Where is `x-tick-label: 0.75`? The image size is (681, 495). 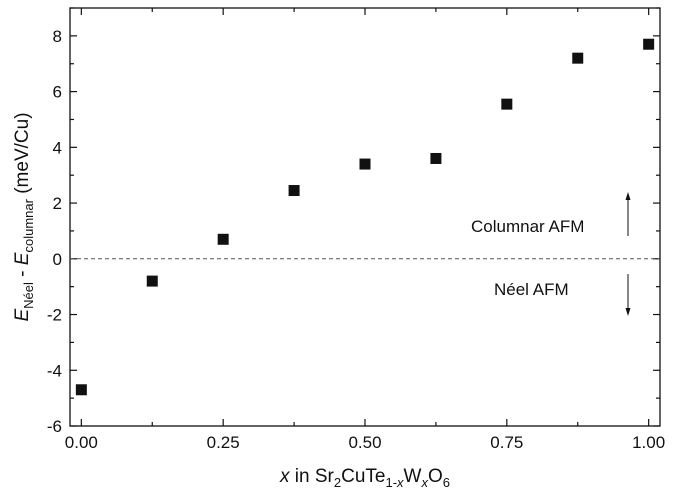 x-tick-label: 0.75 is located at coordinates (506, 442).